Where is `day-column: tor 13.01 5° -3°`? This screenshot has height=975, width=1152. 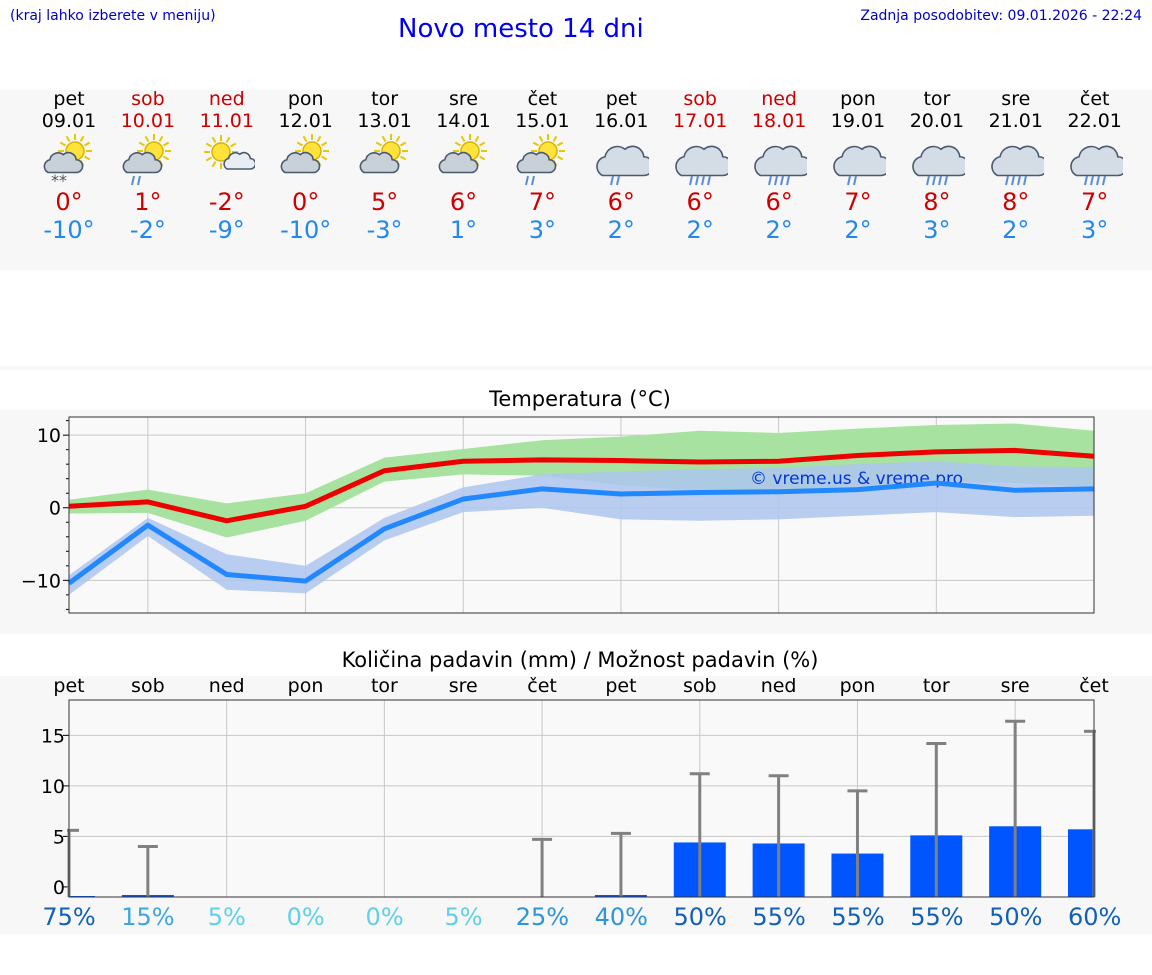
day-column: tor 13.01 5° -3° is located at coordinates (385, 166).